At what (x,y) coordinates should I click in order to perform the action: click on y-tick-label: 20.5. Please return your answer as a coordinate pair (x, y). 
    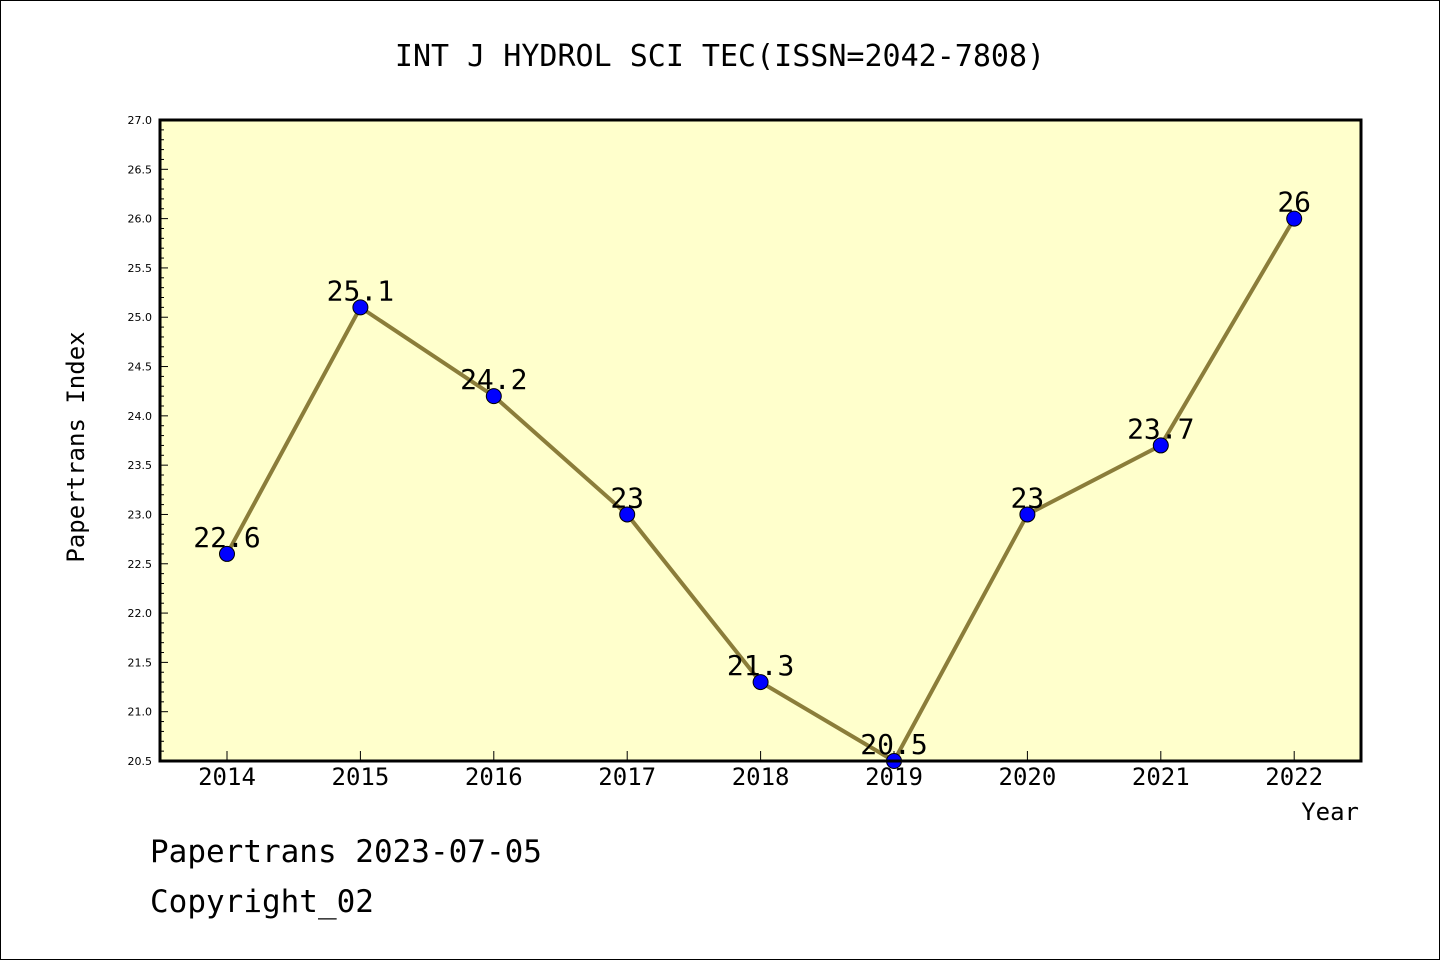
    Looking at the image, I should click on (140, 761).